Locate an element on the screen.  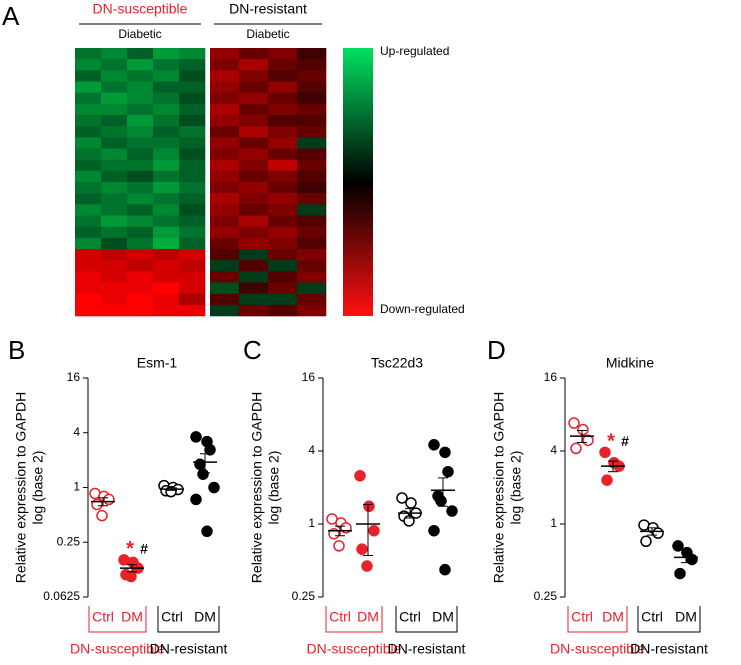
y-tick-label: 1 is located at coordinates (553, 523).